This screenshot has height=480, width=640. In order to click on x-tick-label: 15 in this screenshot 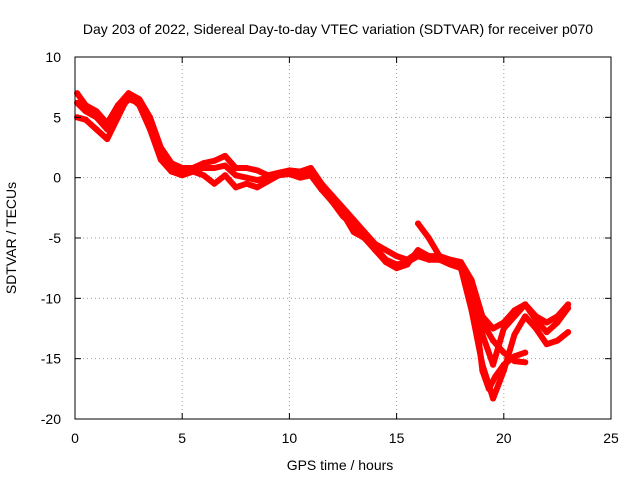, I will do `click(397, 438)`.